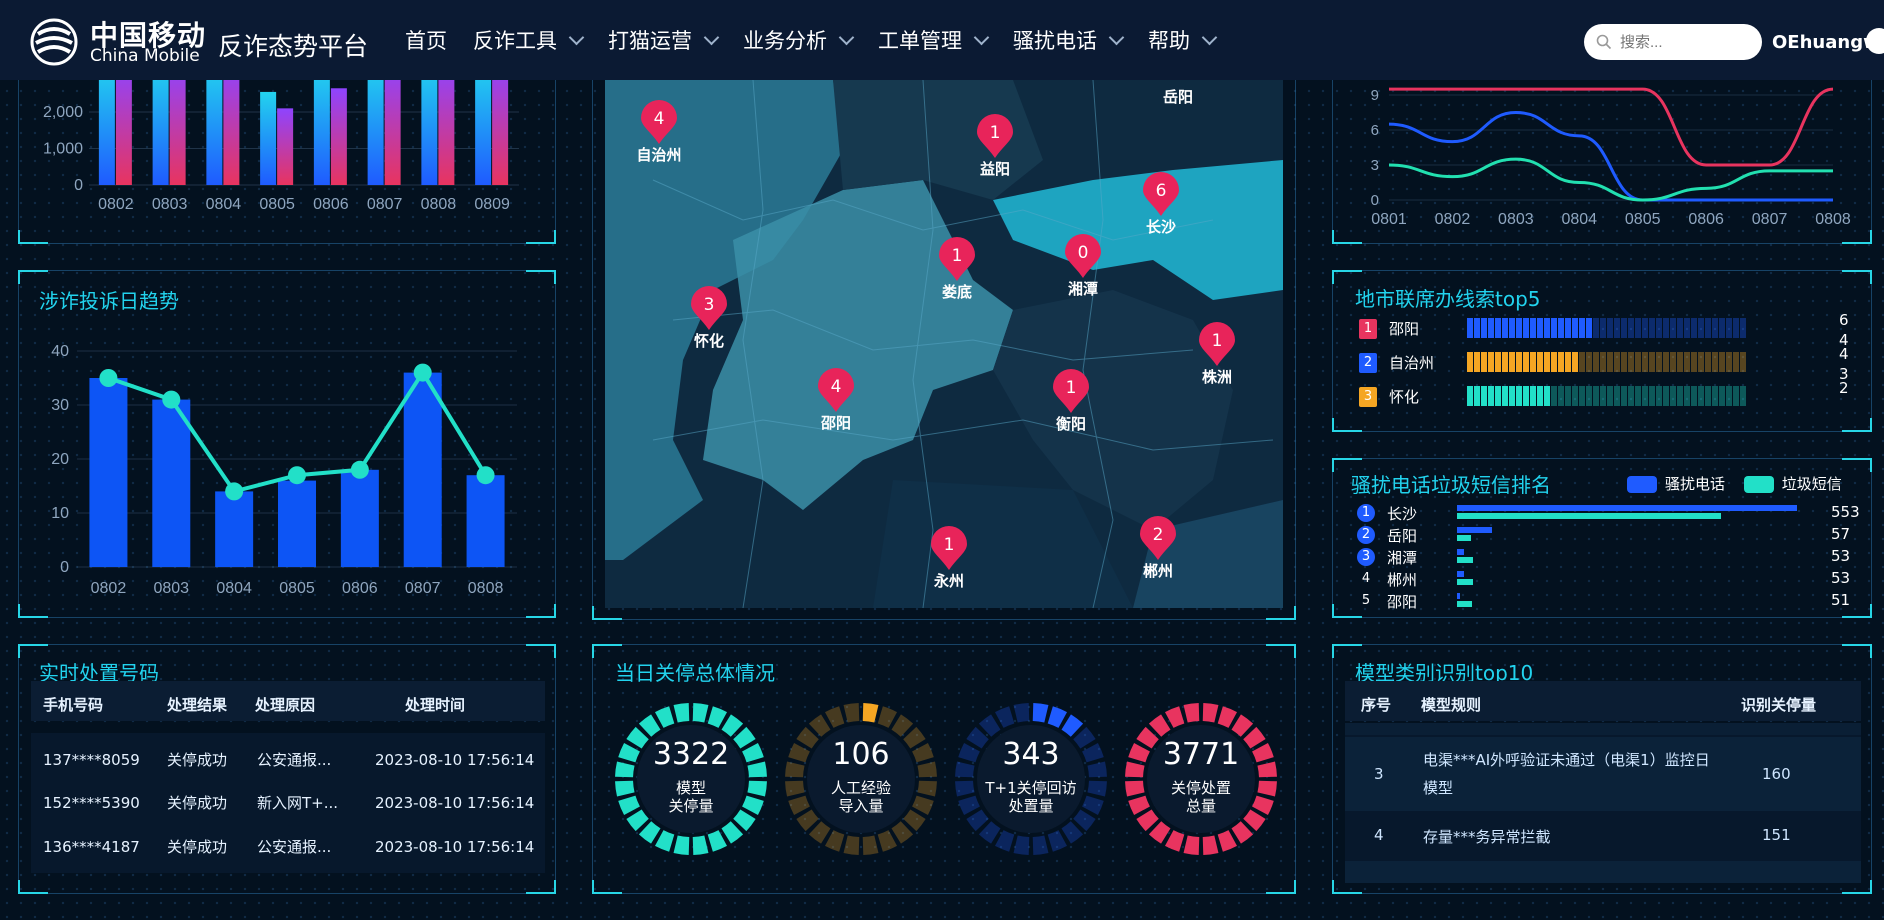 The width and height of the screenshot is (1884, 920). What do you see at coordinates (1844, 320) in the screenshot?
I see `city-value: 6` at bounding box center [1844, 320].